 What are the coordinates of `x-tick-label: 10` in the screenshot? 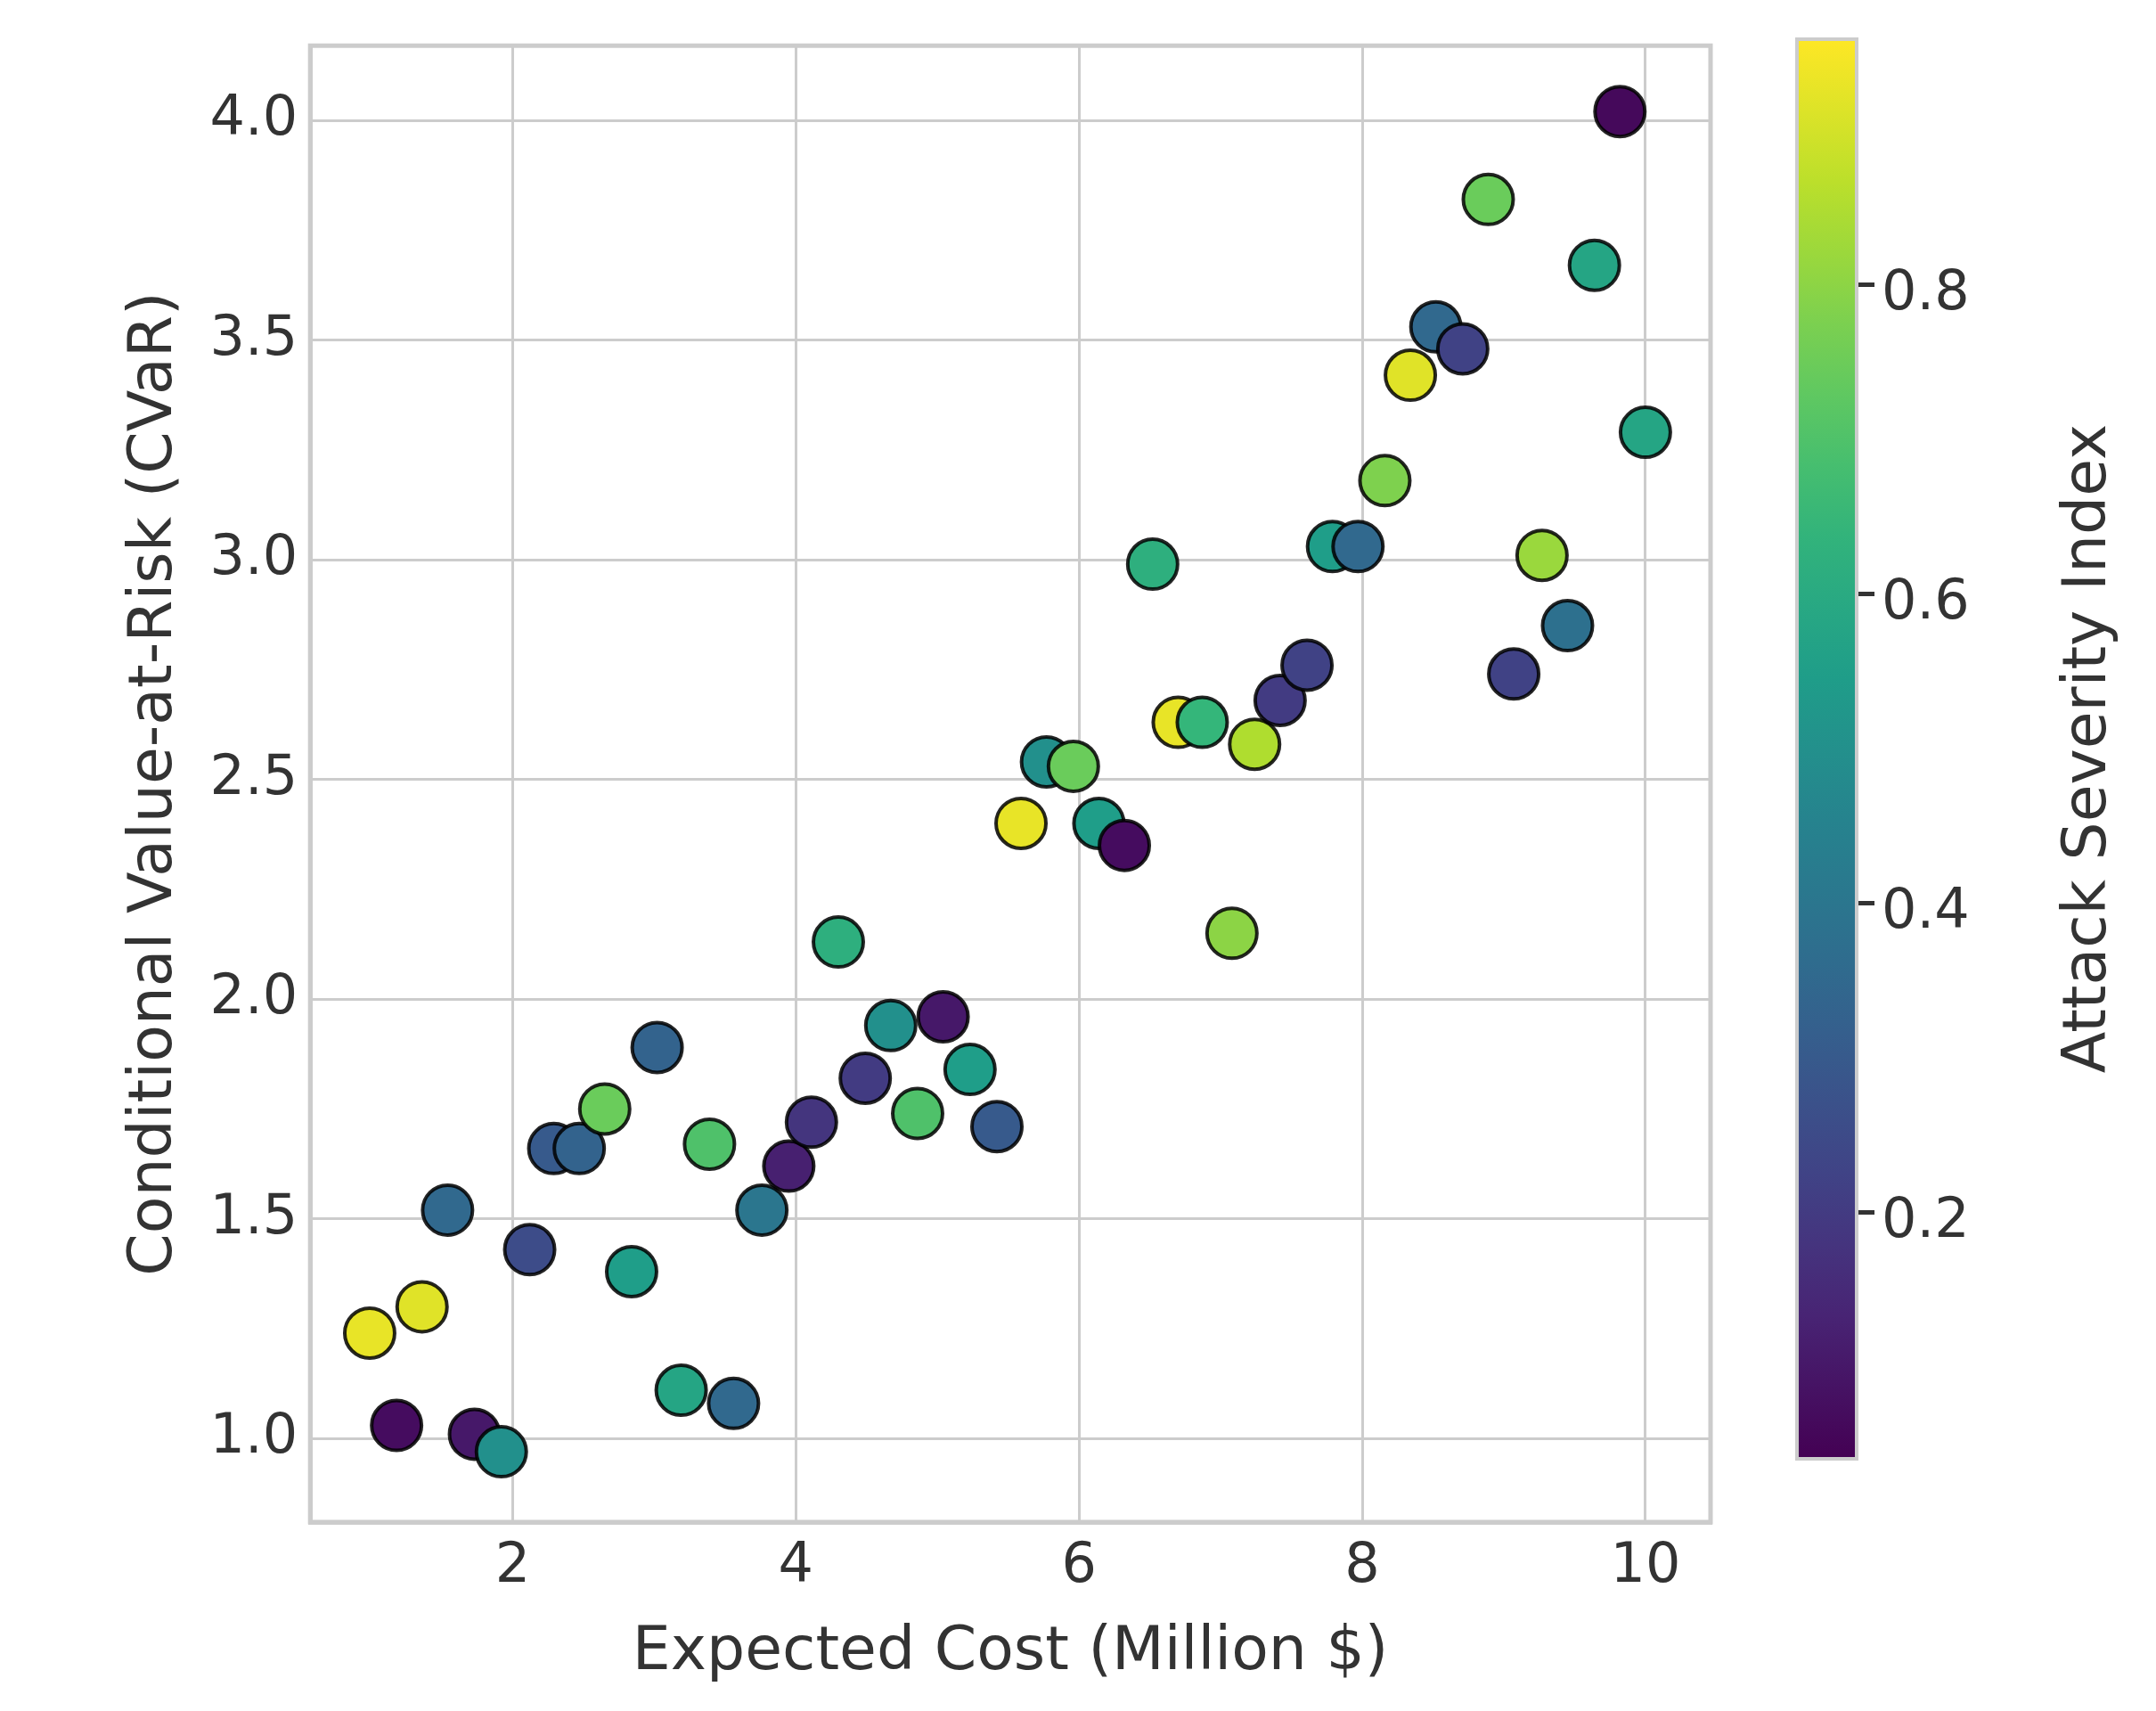 It's located at (1645, 1563).